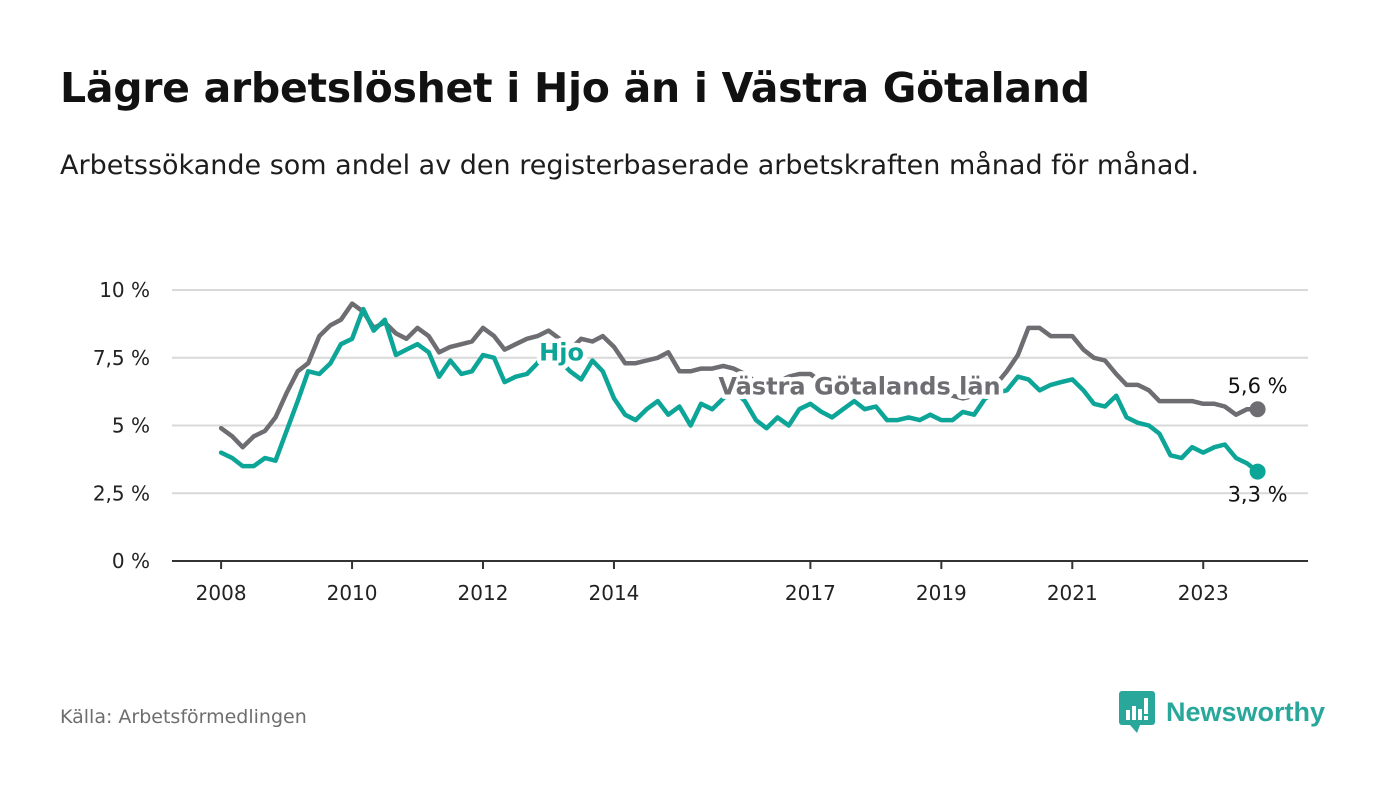 The image size is (1400, 794). What do you see at coordinates (121, 358) in the screenshot?
I see `y-tick-label: 7,5 %` at bounding box center [121, 358].